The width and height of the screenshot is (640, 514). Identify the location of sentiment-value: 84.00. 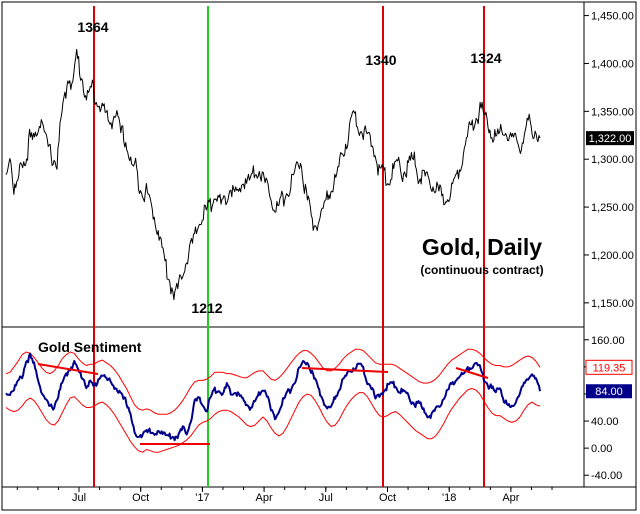
(609, 392).